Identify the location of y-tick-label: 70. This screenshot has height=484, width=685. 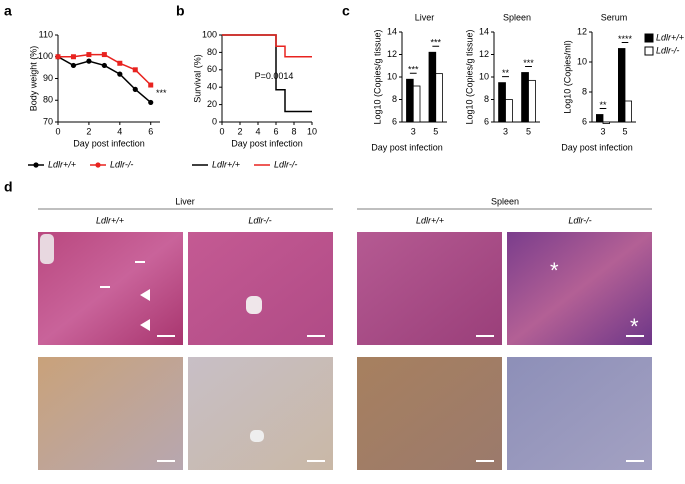
(48, 121).